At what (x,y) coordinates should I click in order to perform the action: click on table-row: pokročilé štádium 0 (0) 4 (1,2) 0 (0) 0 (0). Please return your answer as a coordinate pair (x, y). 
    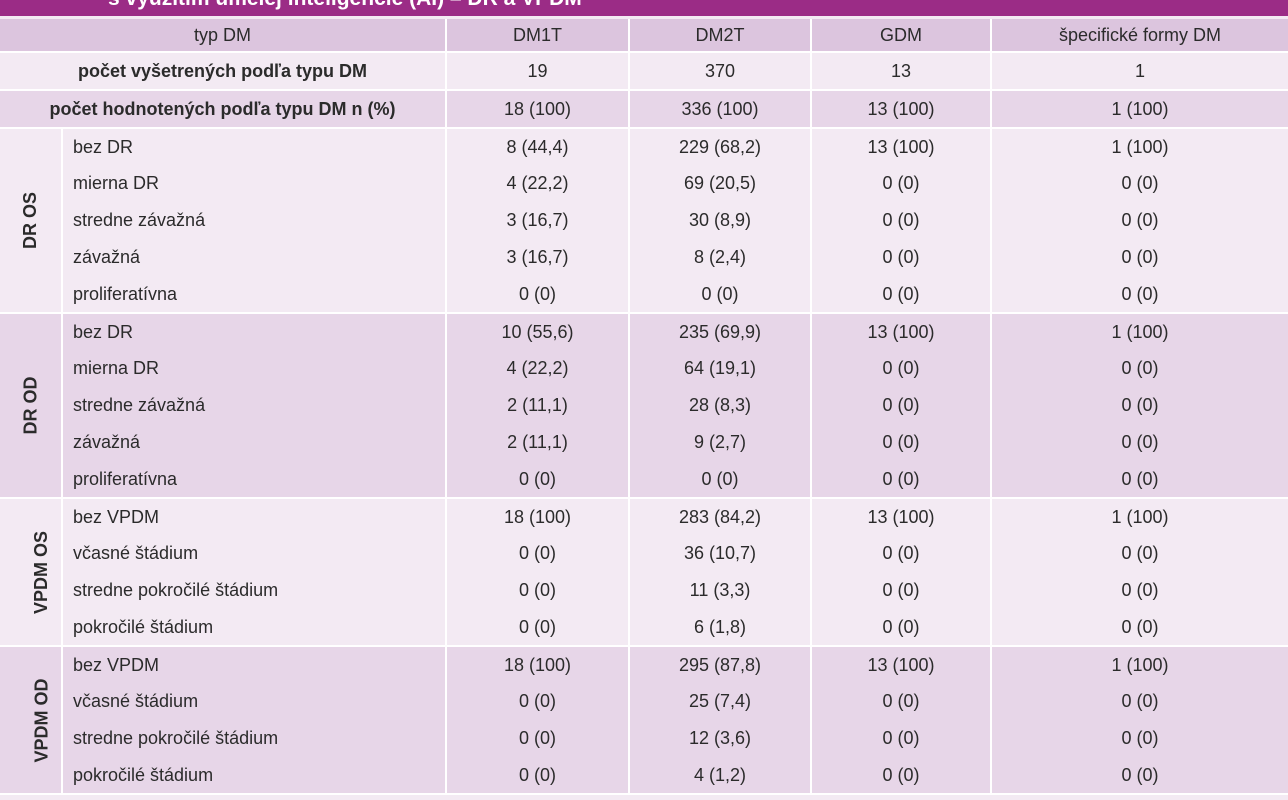
    Looking at the image, I should click on (644, 776).